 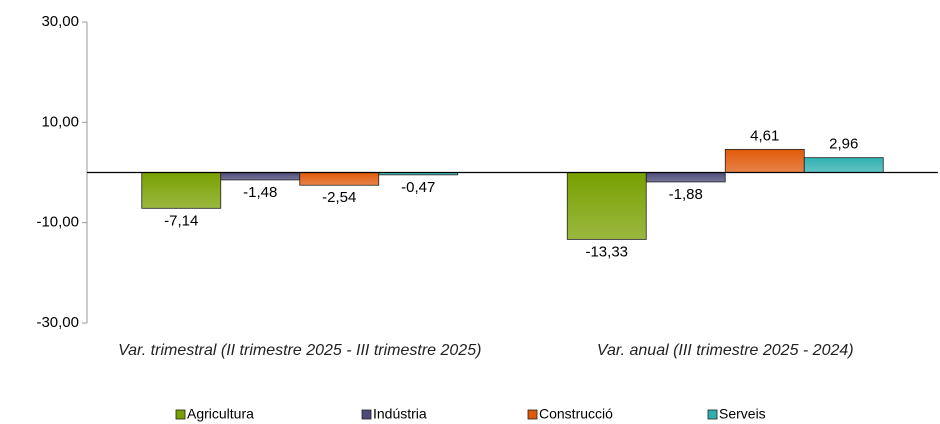 What do you see at coordinates (686, 194) in the screenshot?
I see `data-label: -1,88` at bounding box center [686, 194].